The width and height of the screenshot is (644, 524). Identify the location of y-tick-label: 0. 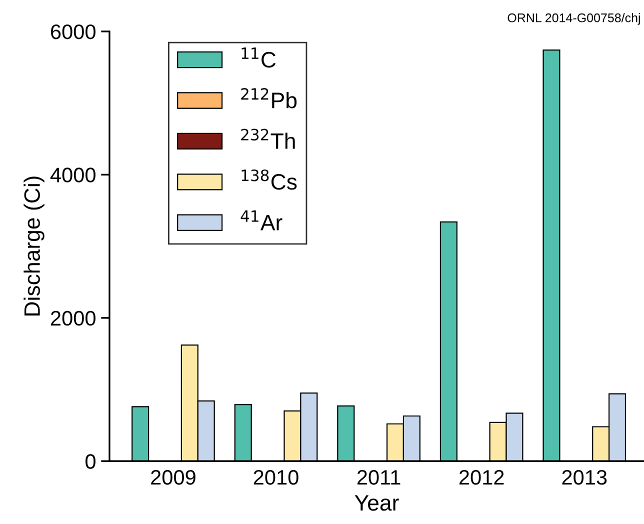
(91, 461).